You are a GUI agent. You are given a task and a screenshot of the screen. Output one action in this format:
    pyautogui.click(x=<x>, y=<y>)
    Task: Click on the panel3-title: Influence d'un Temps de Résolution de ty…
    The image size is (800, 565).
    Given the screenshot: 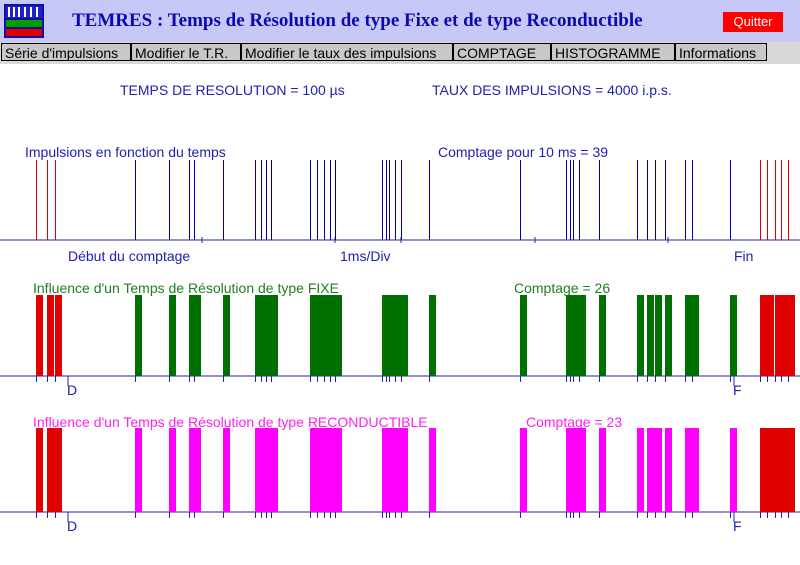 What is the action you would take?
    pyautogui.click(x=230, y=422)
    